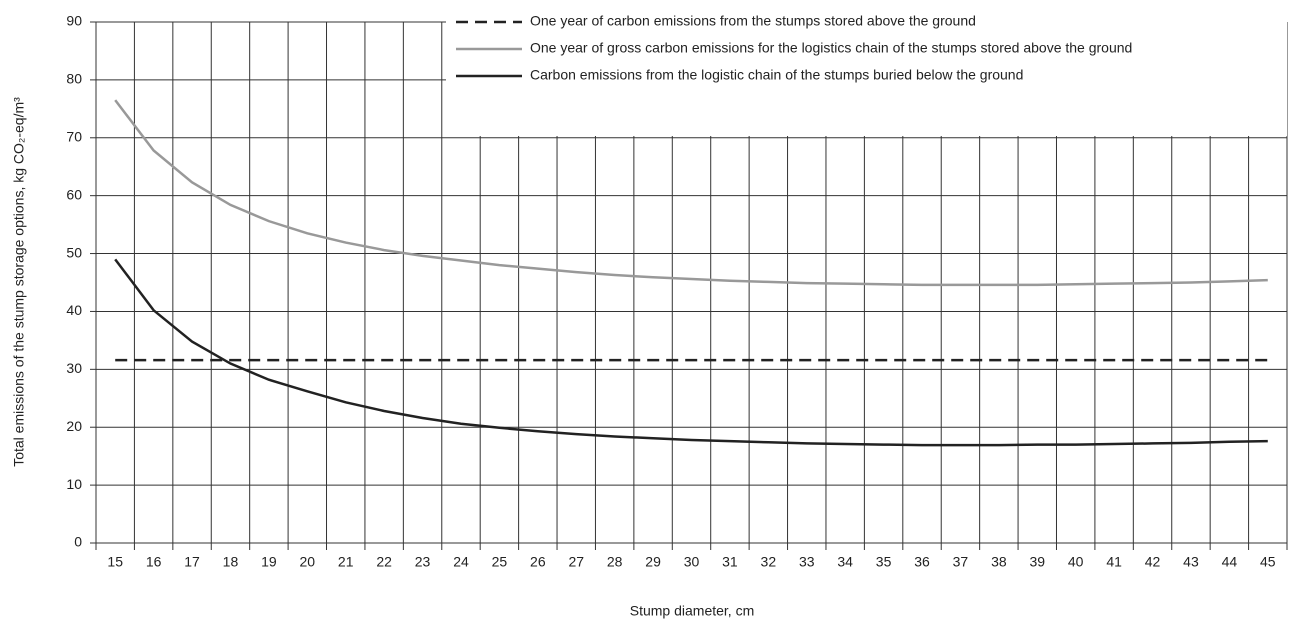 This screenshot has height=628, width=1289. What do you see at coordinates (74, 194) in the screenshot?
I see `y-tick-label: 60` at bounding box center [74, 194].